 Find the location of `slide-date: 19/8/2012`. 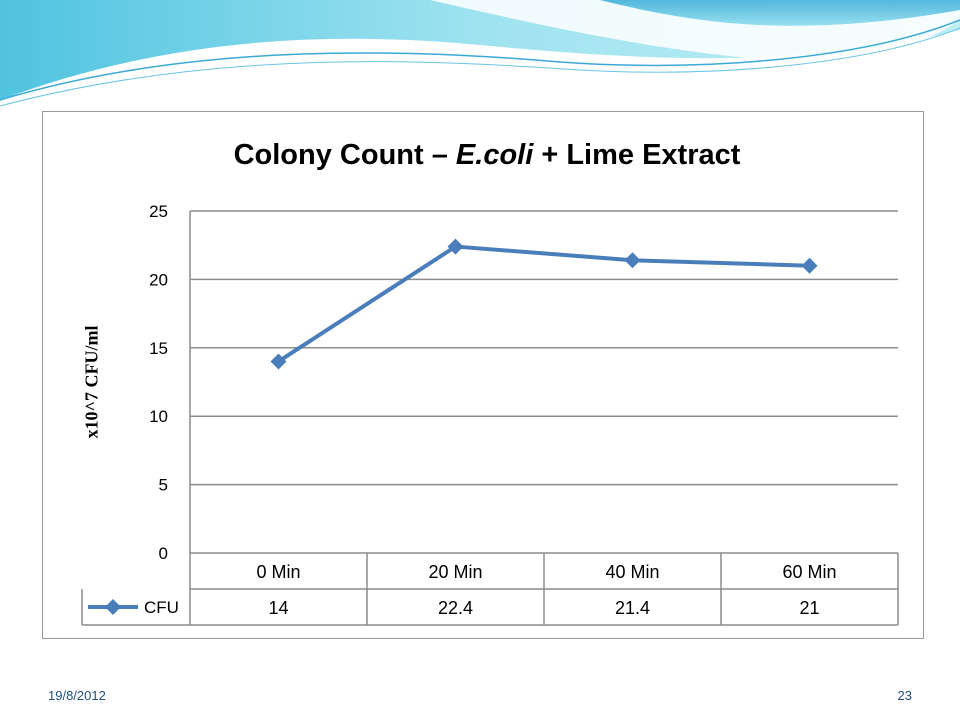

slide-date: 19/8/2012 is located at coordinates (77, 695).